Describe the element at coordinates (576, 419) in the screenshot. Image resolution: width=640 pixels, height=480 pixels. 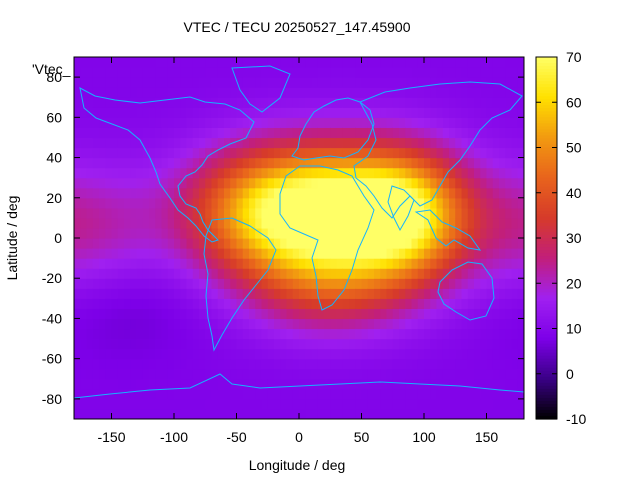
I see `colorbar-tick-label: -10` at that location.